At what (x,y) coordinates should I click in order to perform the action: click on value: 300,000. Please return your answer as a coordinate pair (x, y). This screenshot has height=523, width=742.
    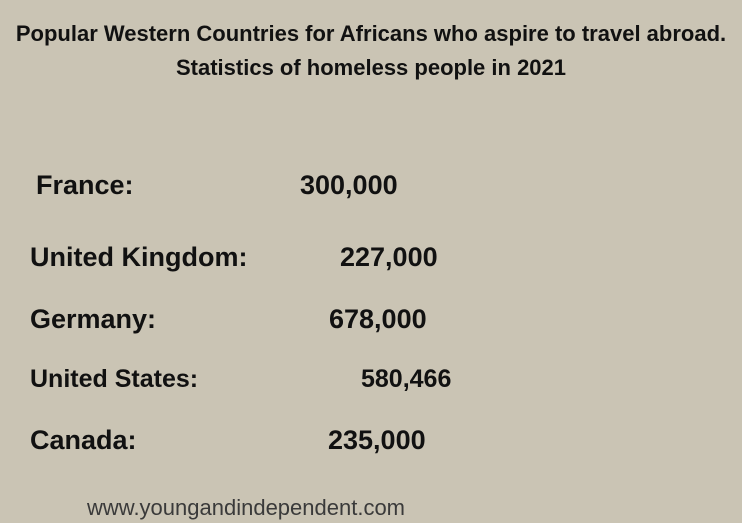
    Looking at the image, I should click on (349, 185).